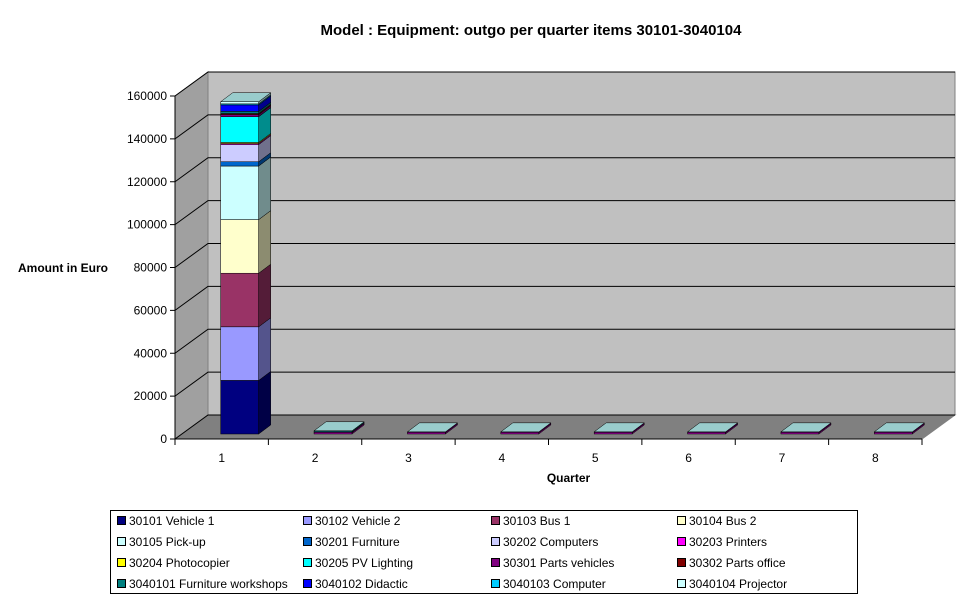 The width and height of the screenshot is (970, 604). I want to click on legend-item: 3040101 Furniture workshops, so click(202, 584).